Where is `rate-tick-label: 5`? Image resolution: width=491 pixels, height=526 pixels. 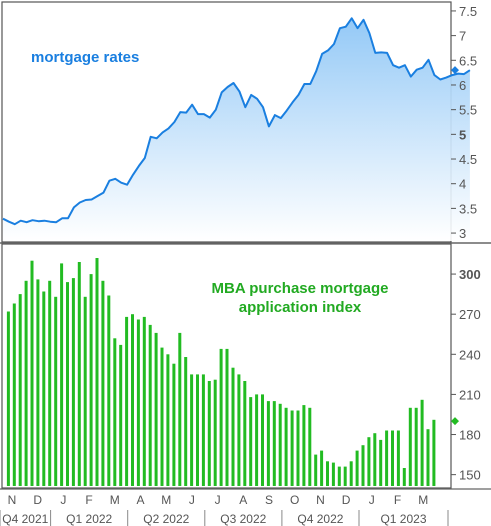
rate-tick-label: 5 is located at coordinates (462, 134).